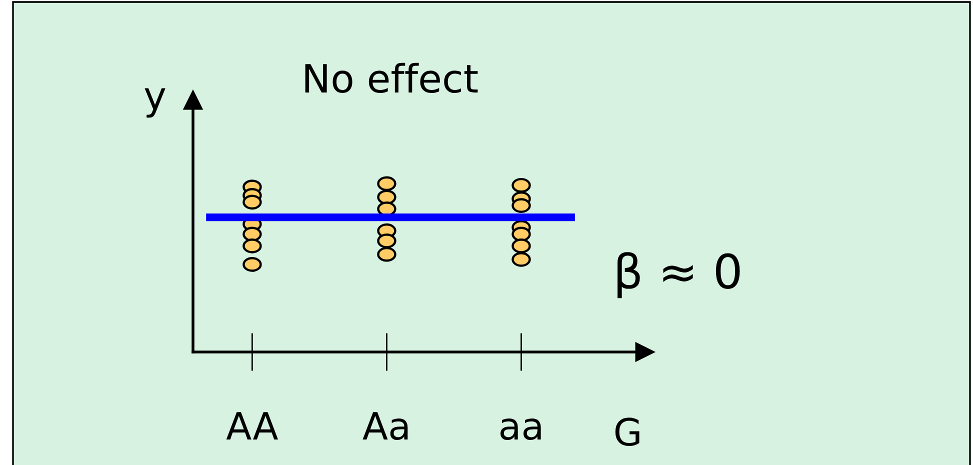  Describe the element at coordinates (155, 103) in the screenshot. I see `y-axis-title: y` at that location.